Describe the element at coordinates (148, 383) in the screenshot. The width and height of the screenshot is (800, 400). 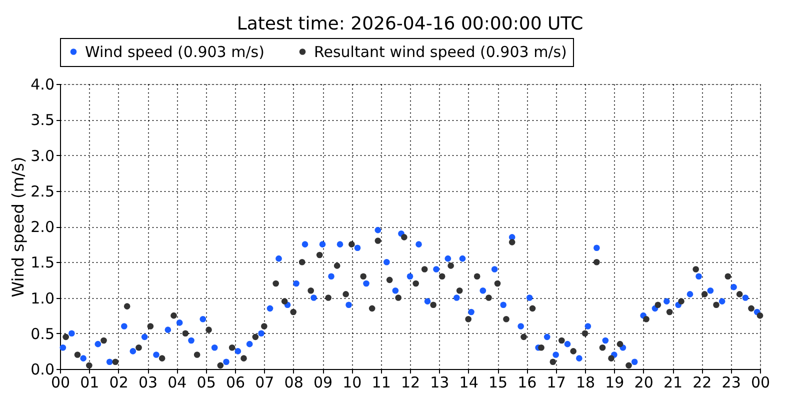
I see `x-tick-label: 03` at that location.